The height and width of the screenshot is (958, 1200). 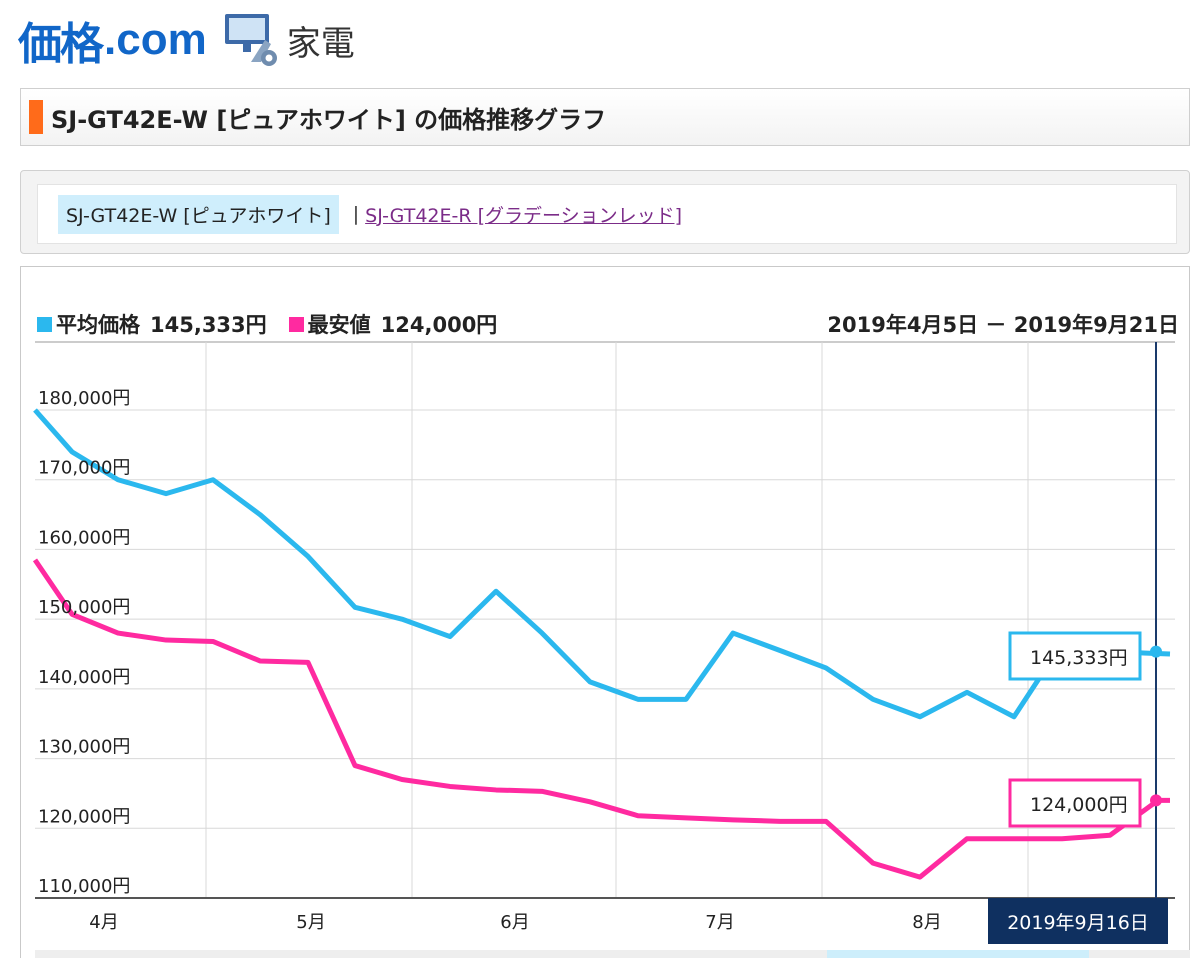 I want to click on tooltip-date-box, so click(x=1078, y=921).